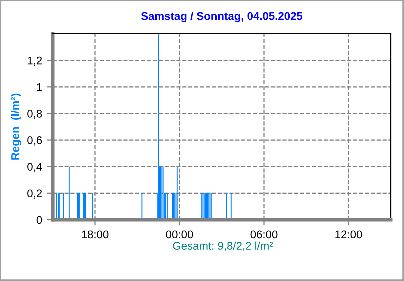 Image resolution: width=404 pixels, height=281 pixels. Describe the element at coordinates (223, 247) in the screenshot. I see `text: Gesamt: 9,8/2,2 l/m²` at that location.